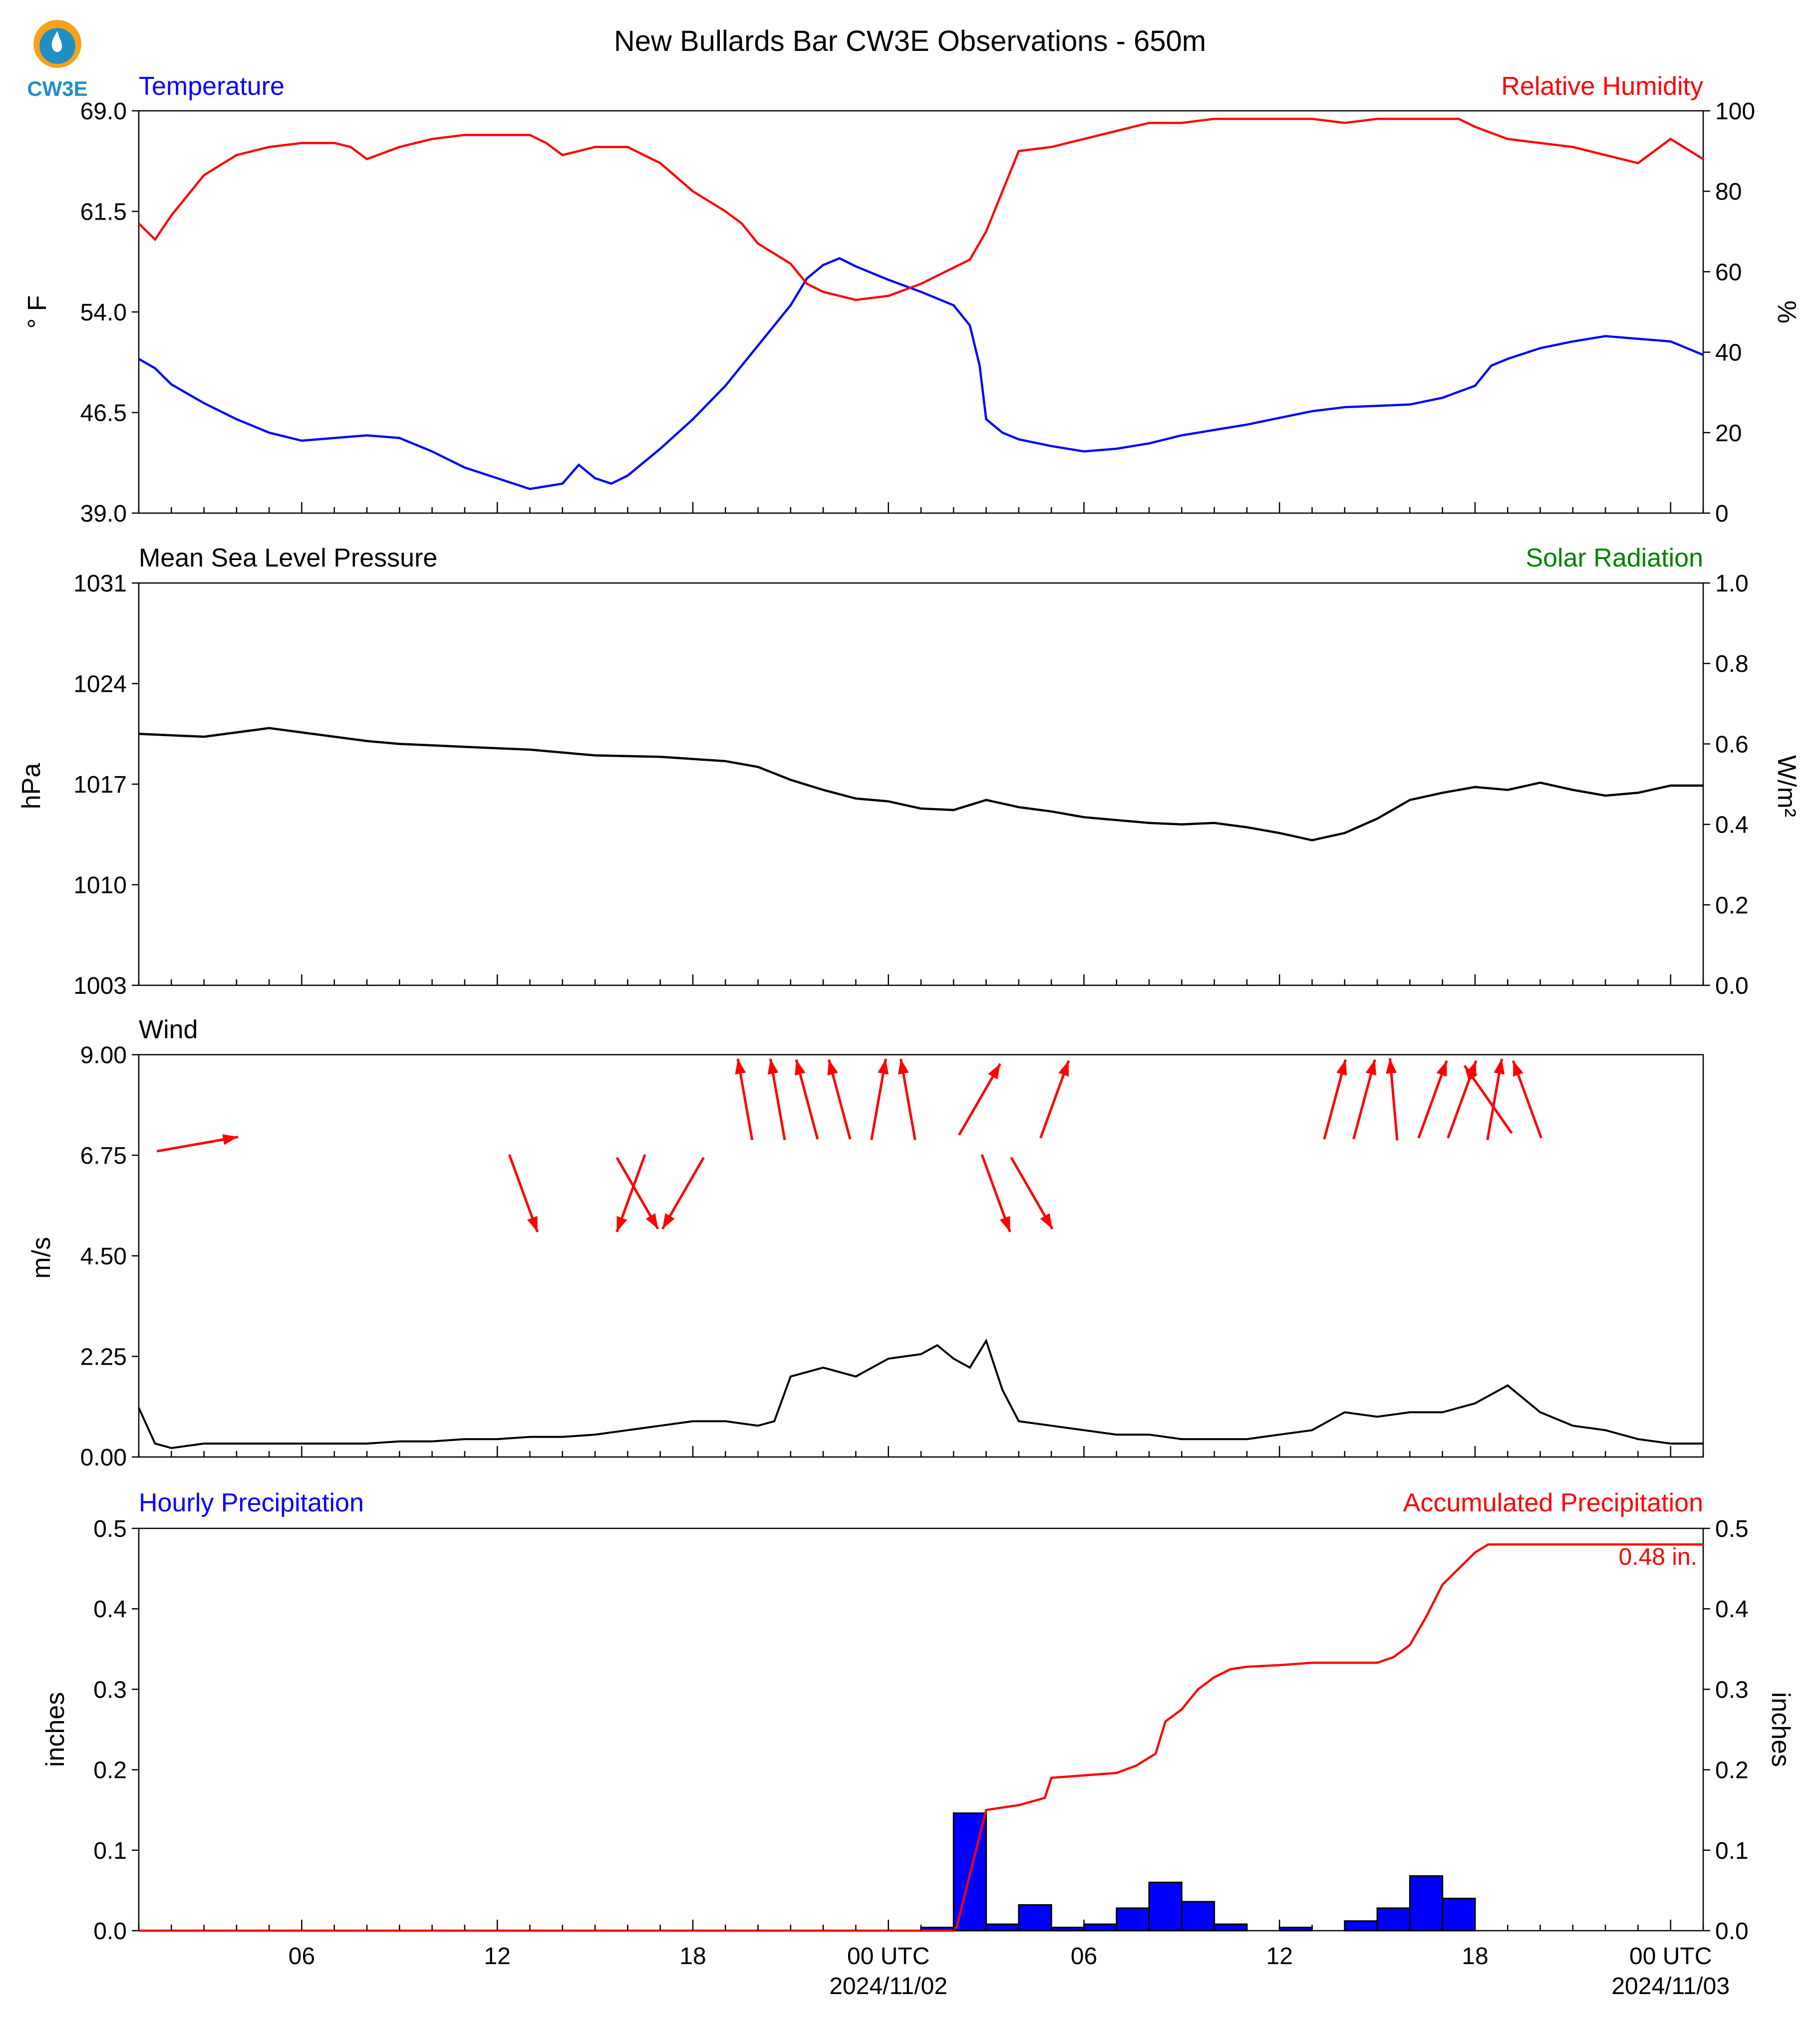 This screenshot has width=1820, height=2028. Describe the element at coordinates (1728, 353) in the screenshot. I see `y-tick-label: 40` at that location.